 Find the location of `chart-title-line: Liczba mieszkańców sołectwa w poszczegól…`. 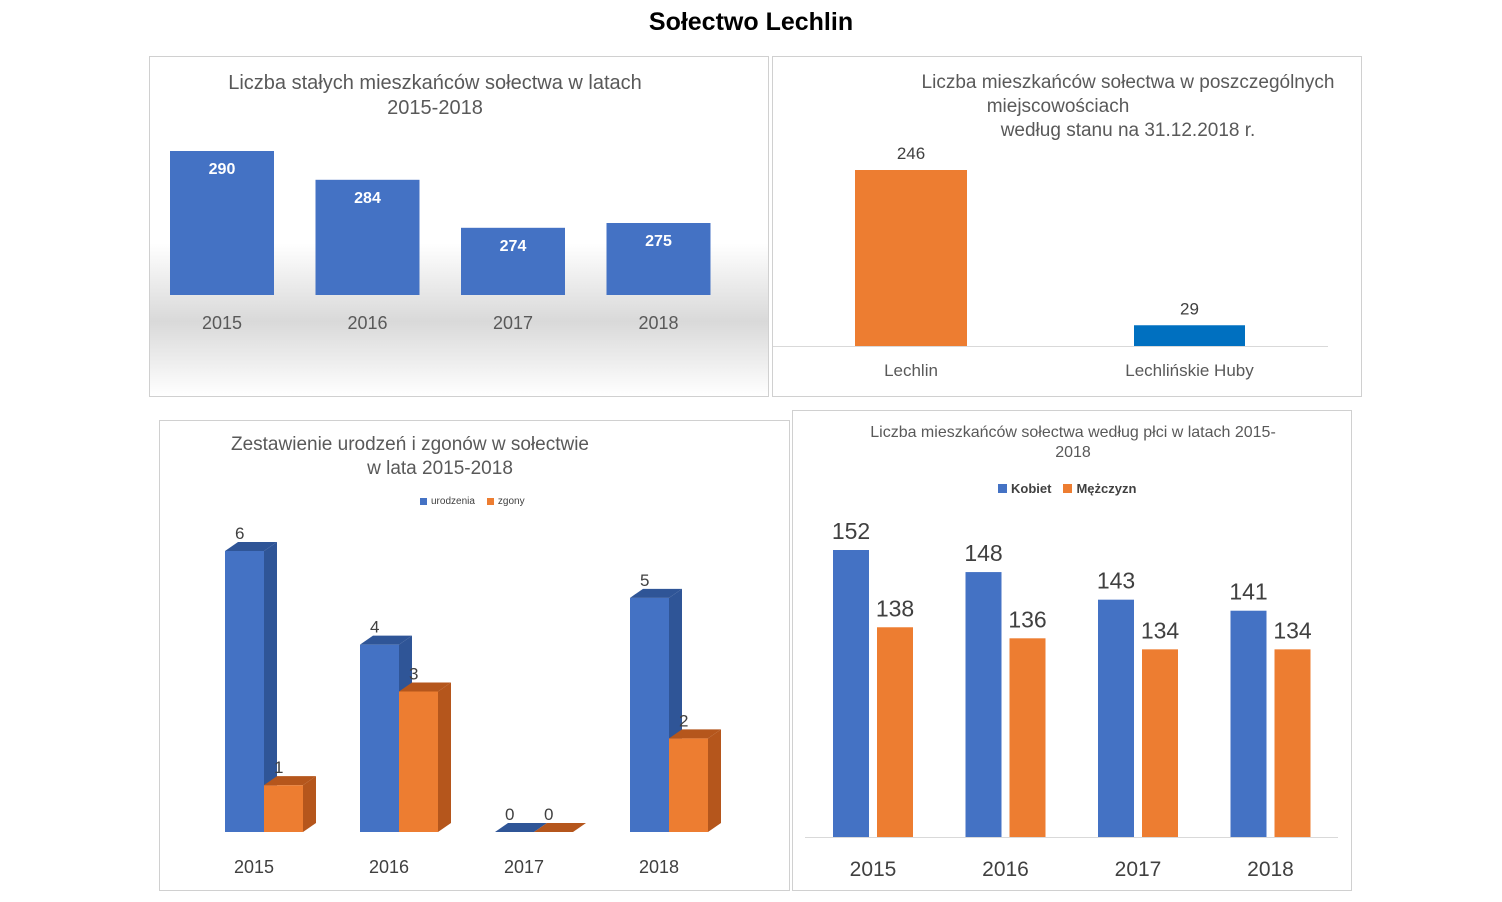

chart-title-line: Liczba mieszkańców sołectwa w poszczegól… is located at coordinates (1128, 82).